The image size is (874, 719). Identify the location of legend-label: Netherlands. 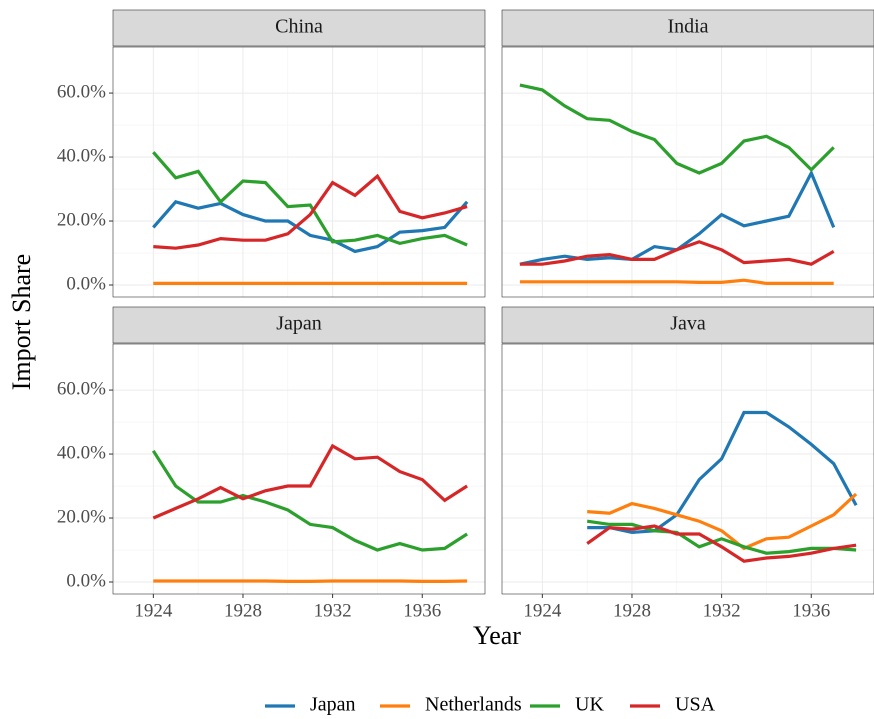
(473, 705).